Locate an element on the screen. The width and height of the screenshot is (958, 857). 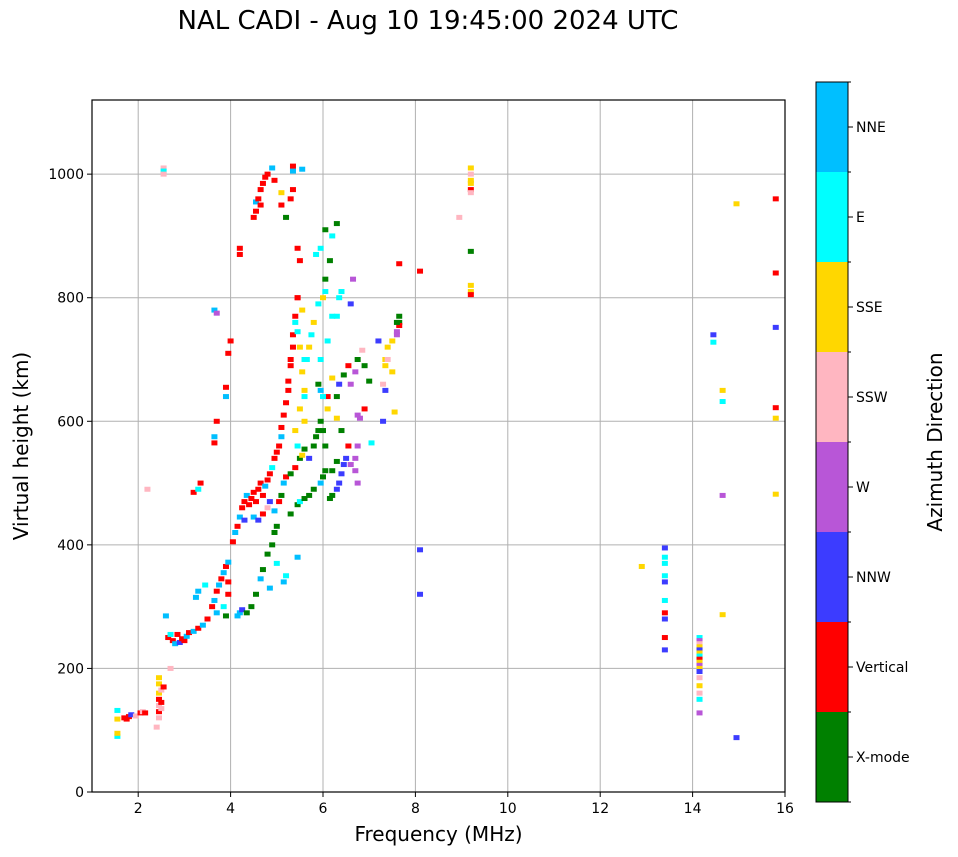
colorbar-tick-label: Vertical is located at coordinates (882, 668).